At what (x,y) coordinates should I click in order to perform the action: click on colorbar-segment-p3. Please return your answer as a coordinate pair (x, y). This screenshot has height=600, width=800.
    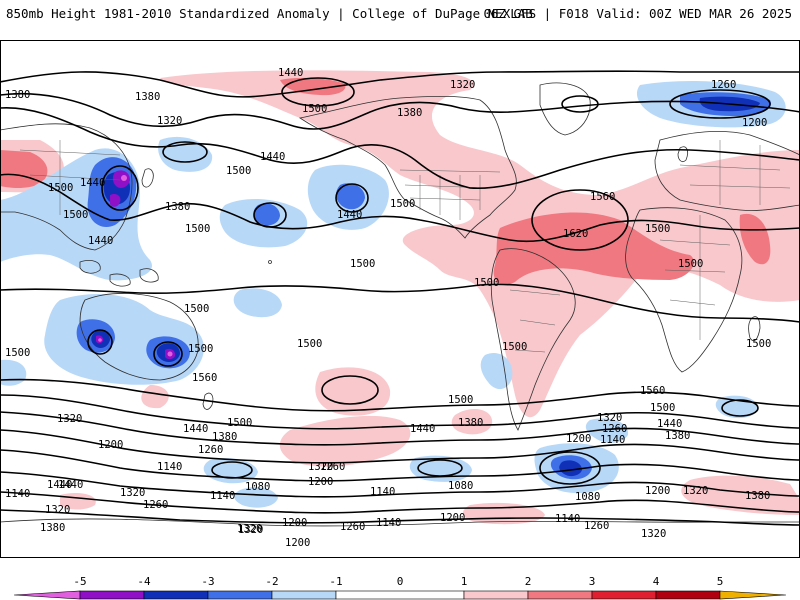
    Looking at the image, I should click on (624, 595).